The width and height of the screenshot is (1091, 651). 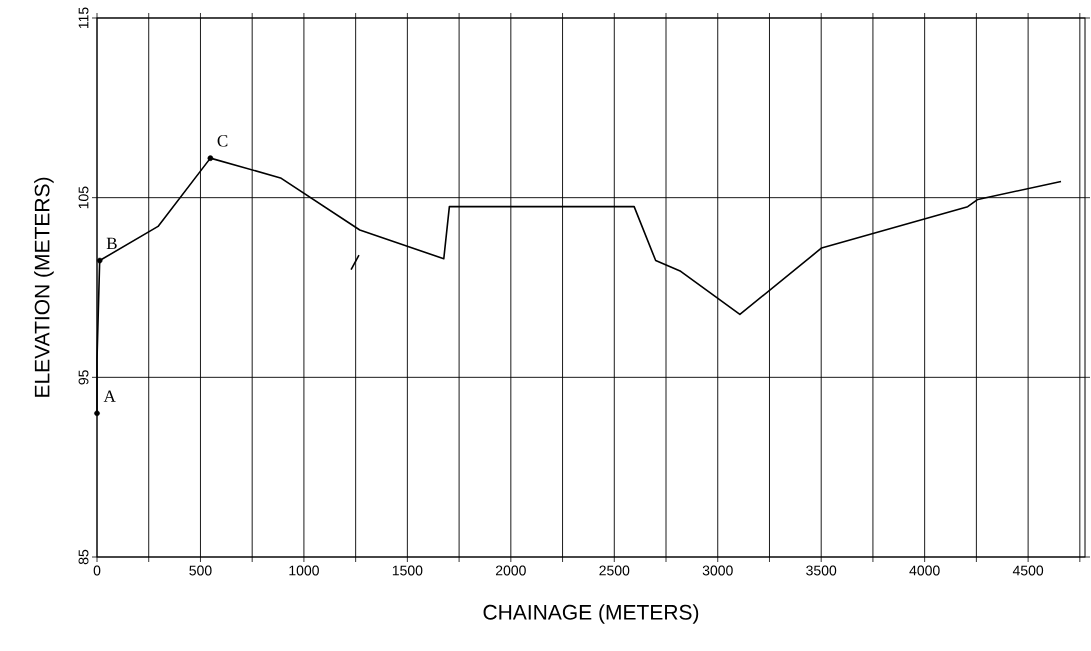 What do you see at coordinates (304, 570) in the screenshot?
I see `x-tick-label: 1000` at bounding box center [304, 570].